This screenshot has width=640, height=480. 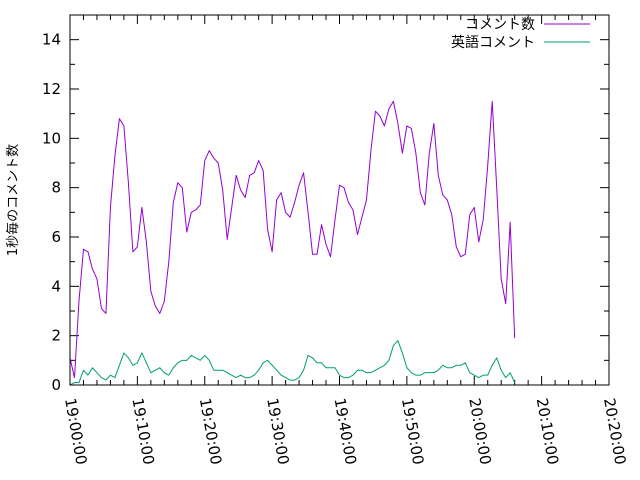 I want to click on y-tick-label: 8, so click(x=56, y=188).